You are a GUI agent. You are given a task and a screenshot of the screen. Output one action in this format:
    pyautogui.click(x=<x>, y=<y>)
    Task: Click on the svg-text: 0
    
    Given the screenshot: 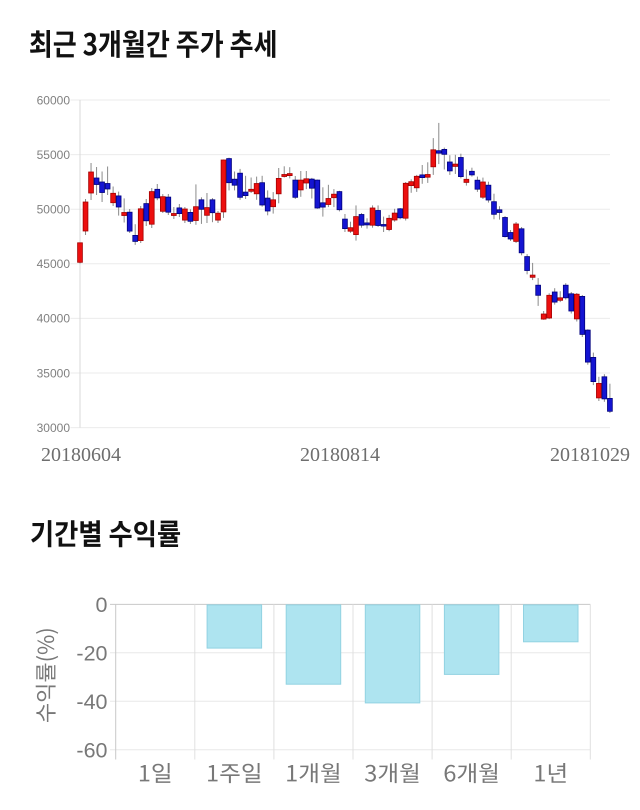 What is the action you would take?
    pyautogui.click(x=102, y=605)
    